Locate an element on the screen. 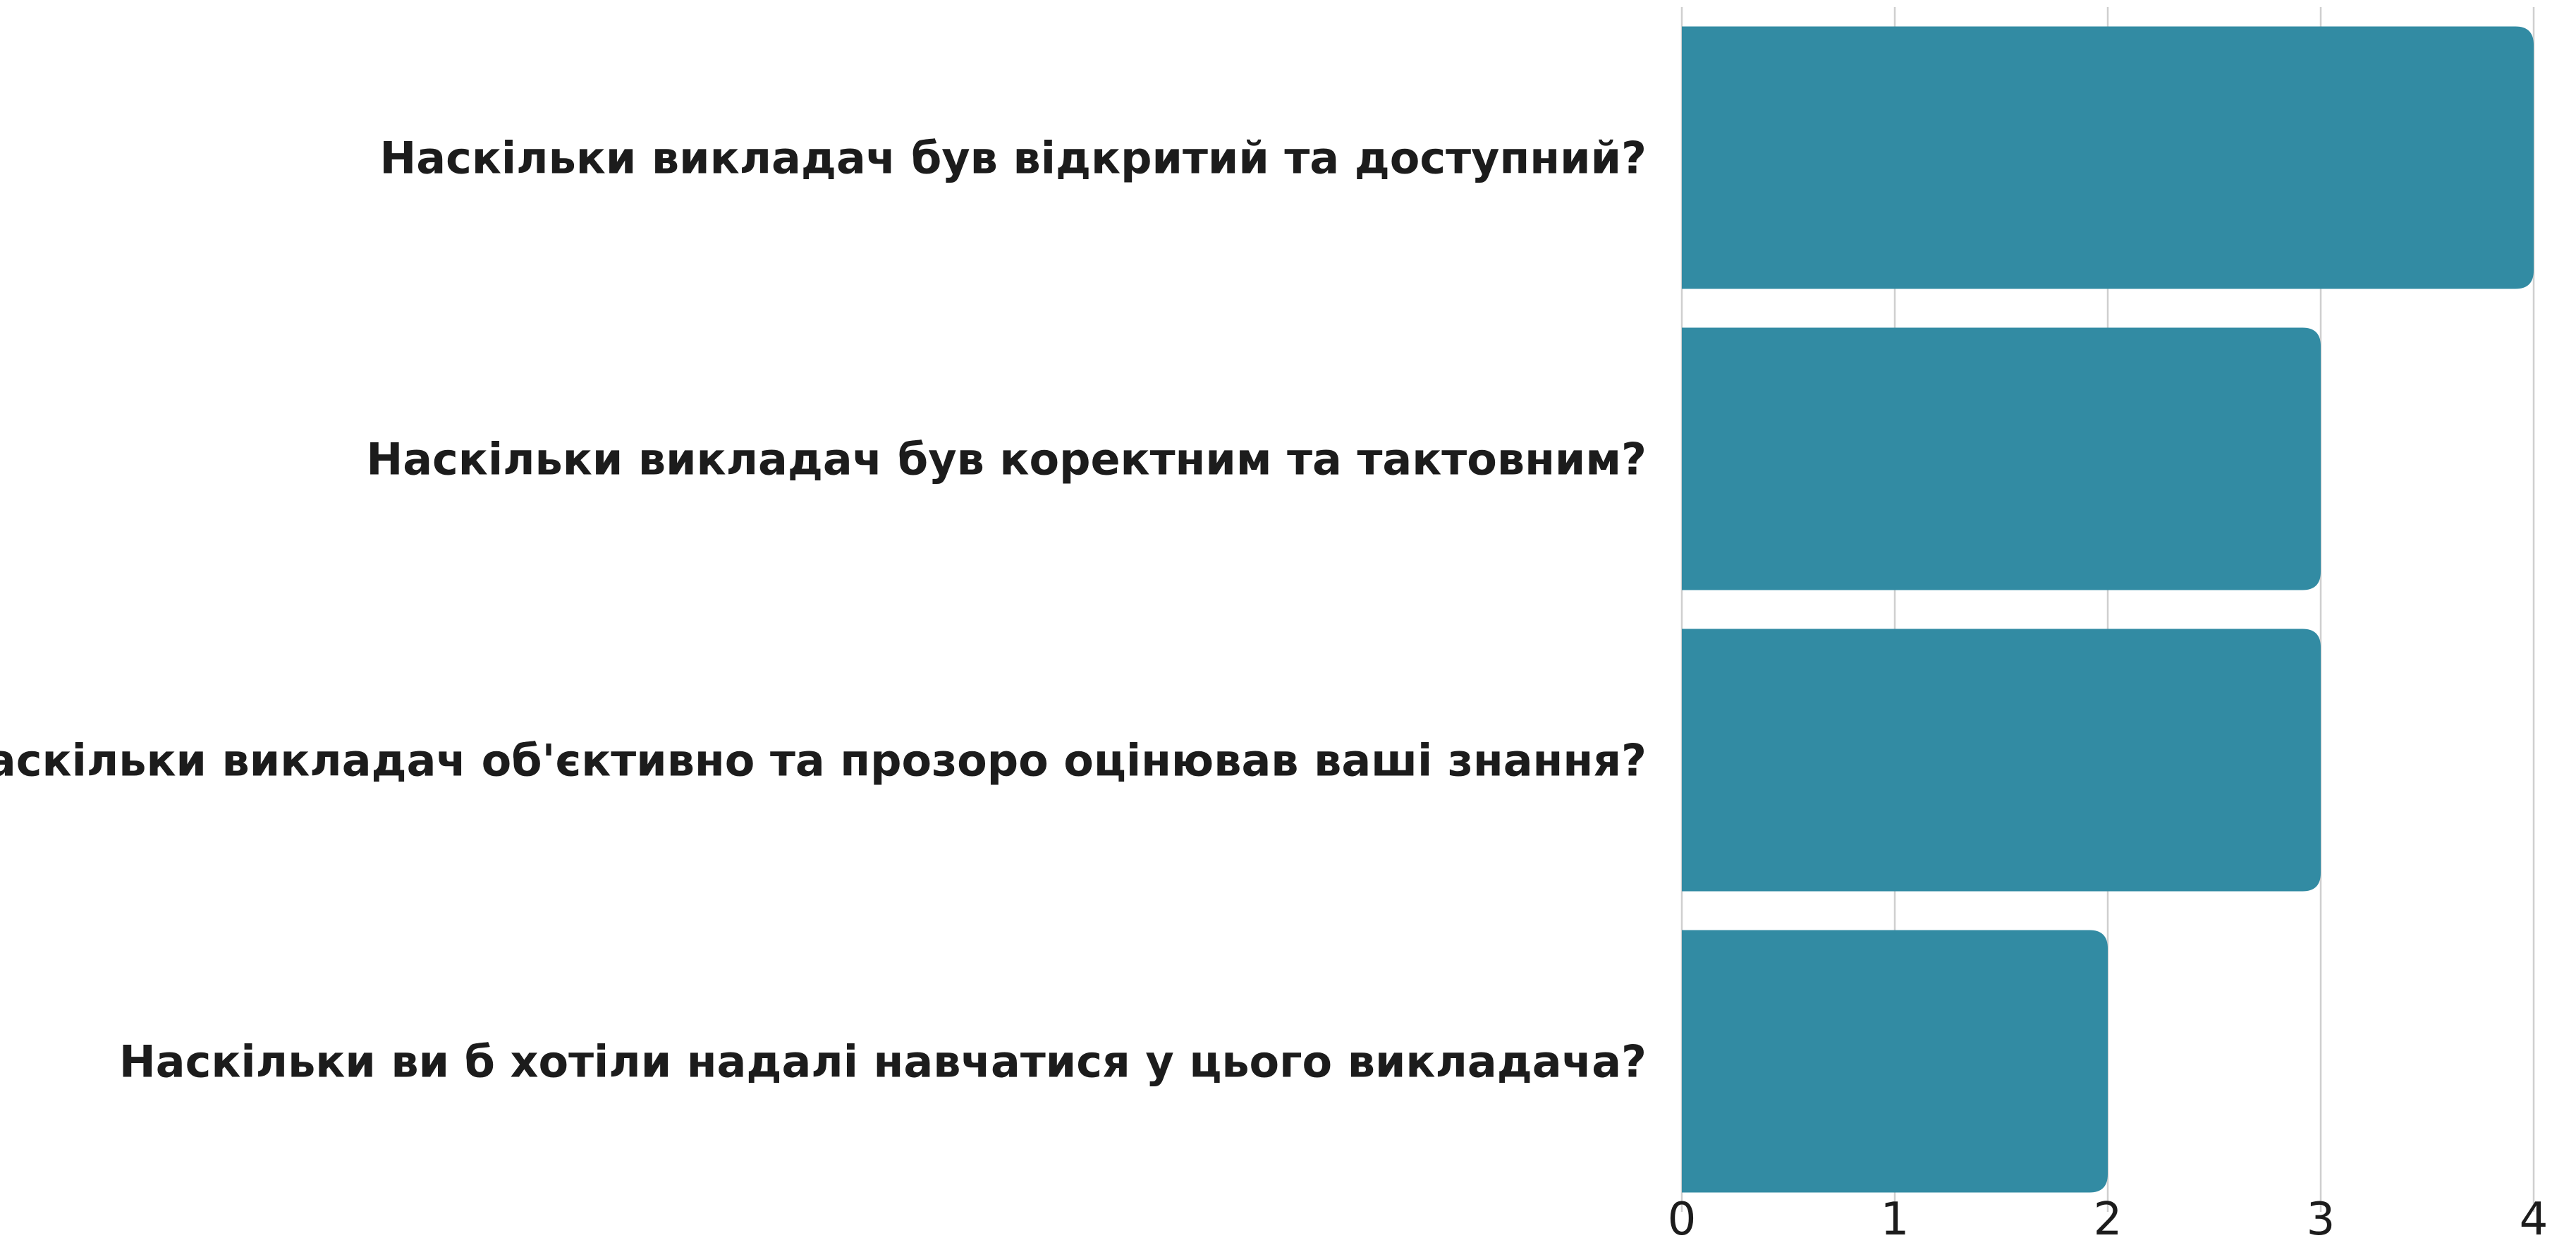 The height and width of the screenshot is (1238, 2576). x-axis-ticks: 0 1 2 3 4 is located at coordinates (2108, 1216).